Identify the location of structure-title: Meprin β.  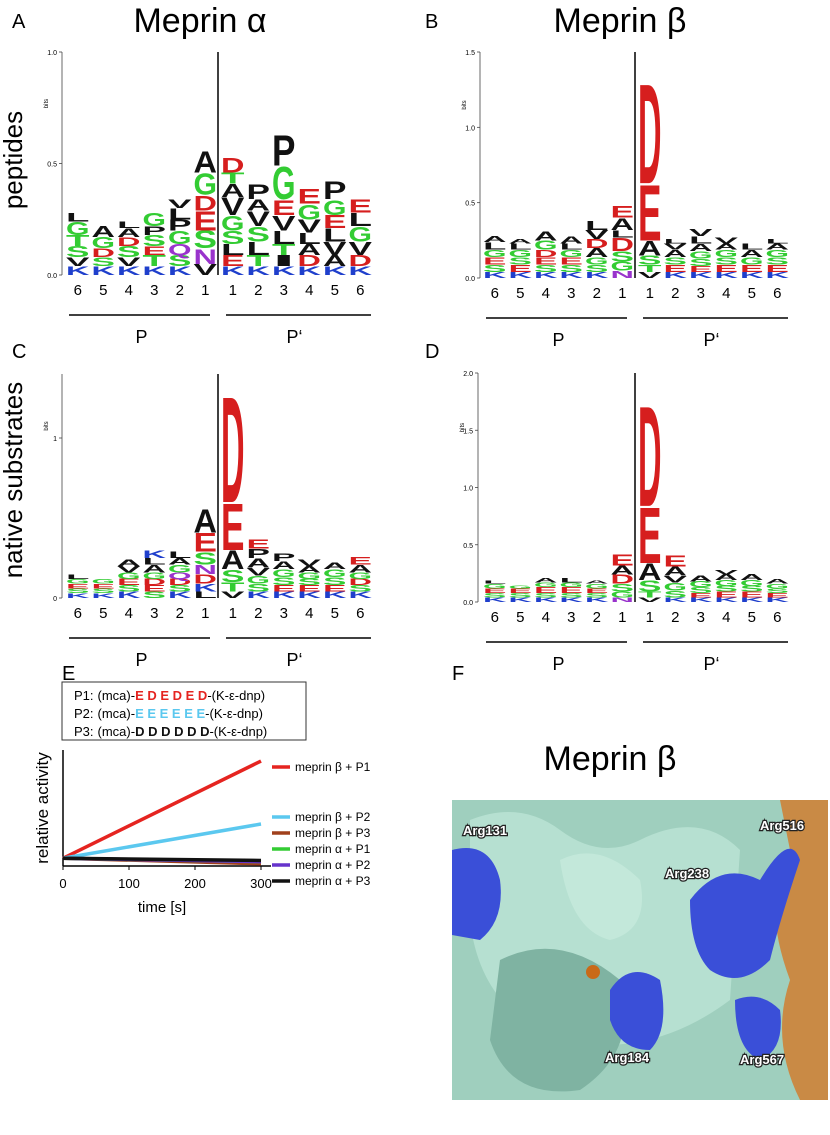
(610, 759).